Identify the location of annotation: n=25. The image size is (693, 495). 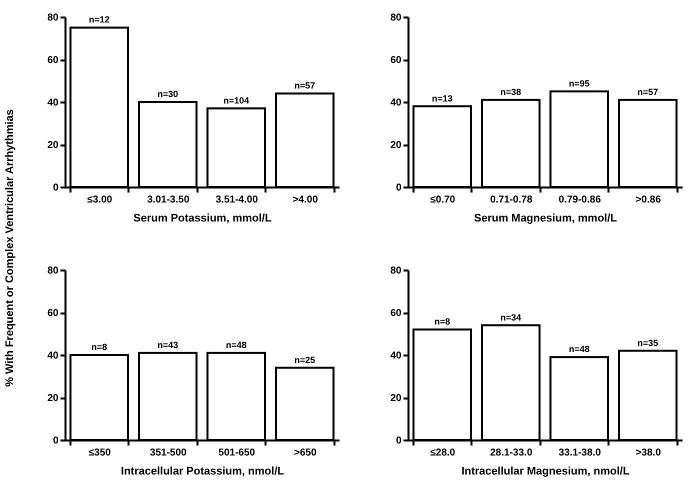
(305, 359).